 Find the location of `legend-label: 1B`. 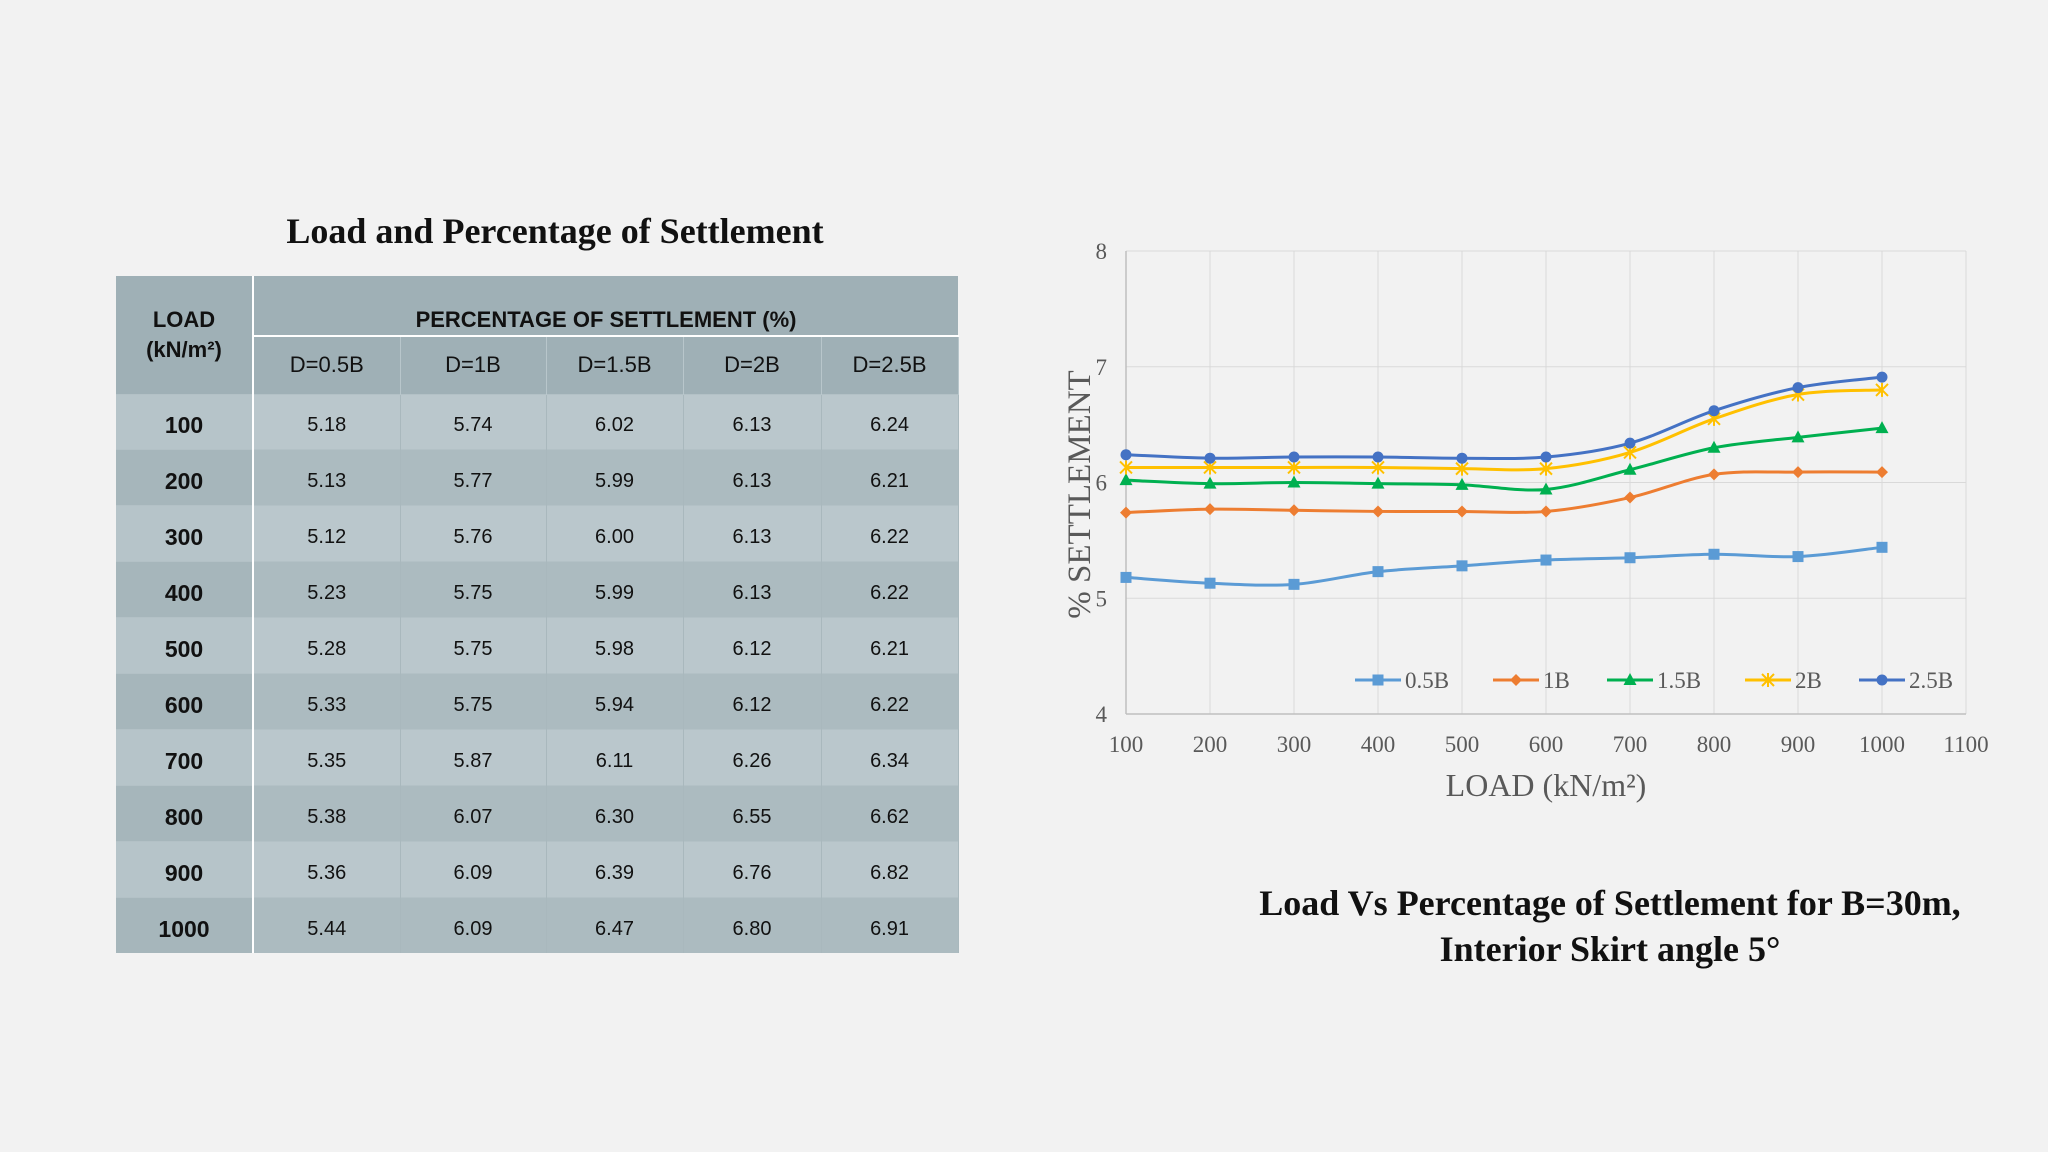

legend-label: 1B is located at coordinates (1556, 680).